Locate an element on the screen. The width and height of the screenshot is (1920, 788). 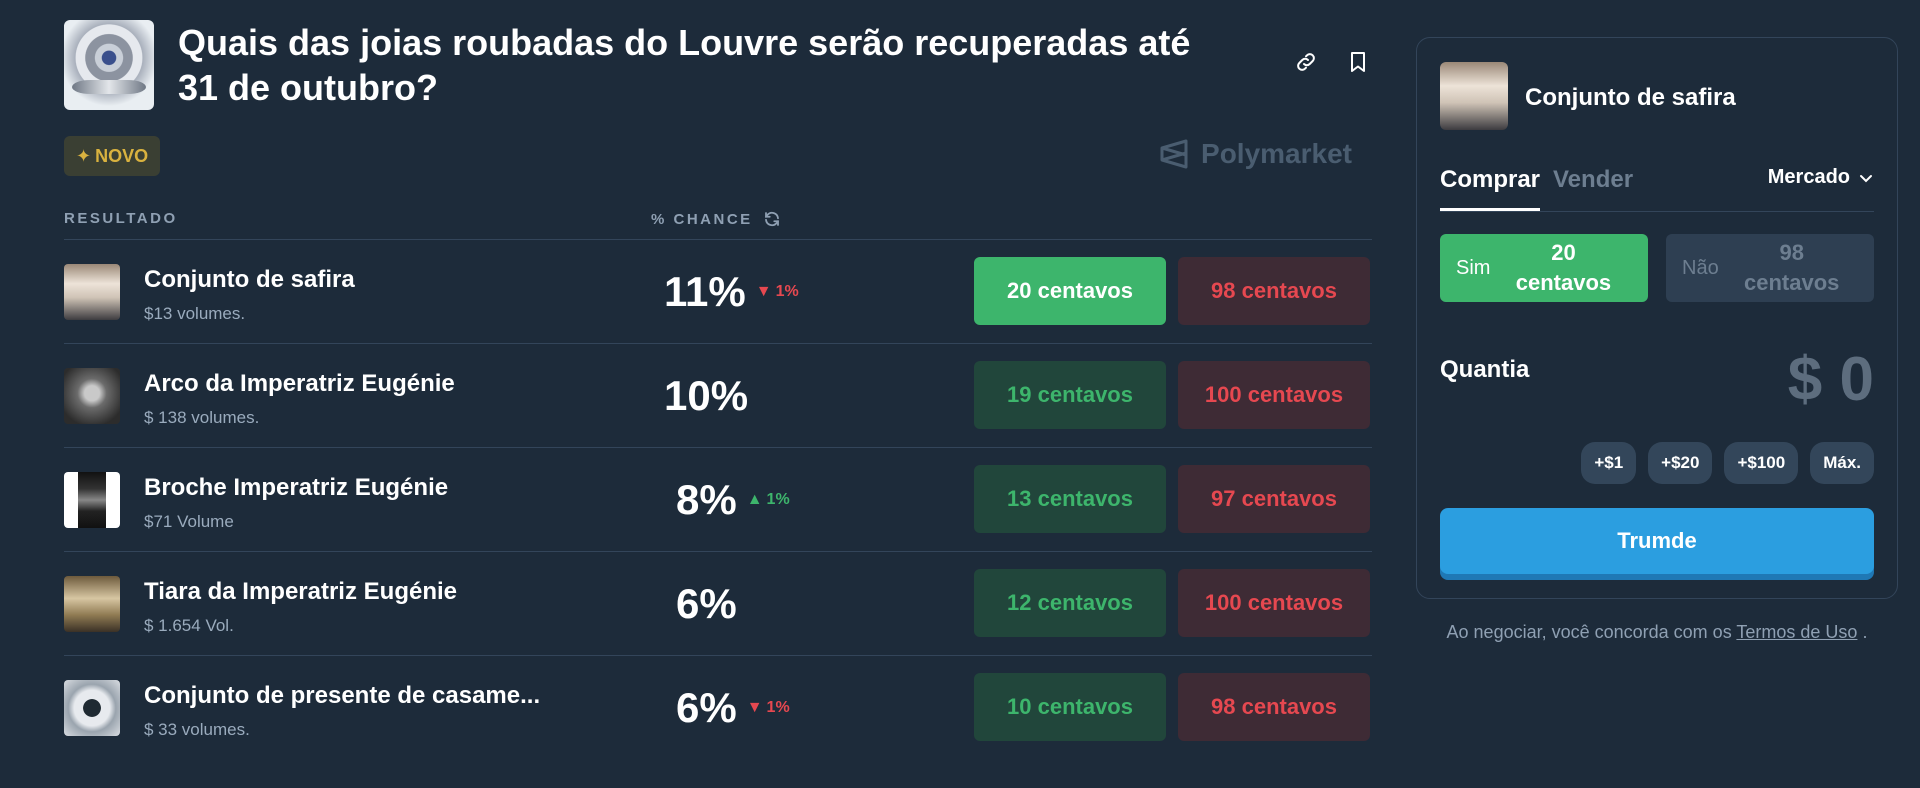
buy-no-button: 97 centavos is located at coordinates (1274, 499).